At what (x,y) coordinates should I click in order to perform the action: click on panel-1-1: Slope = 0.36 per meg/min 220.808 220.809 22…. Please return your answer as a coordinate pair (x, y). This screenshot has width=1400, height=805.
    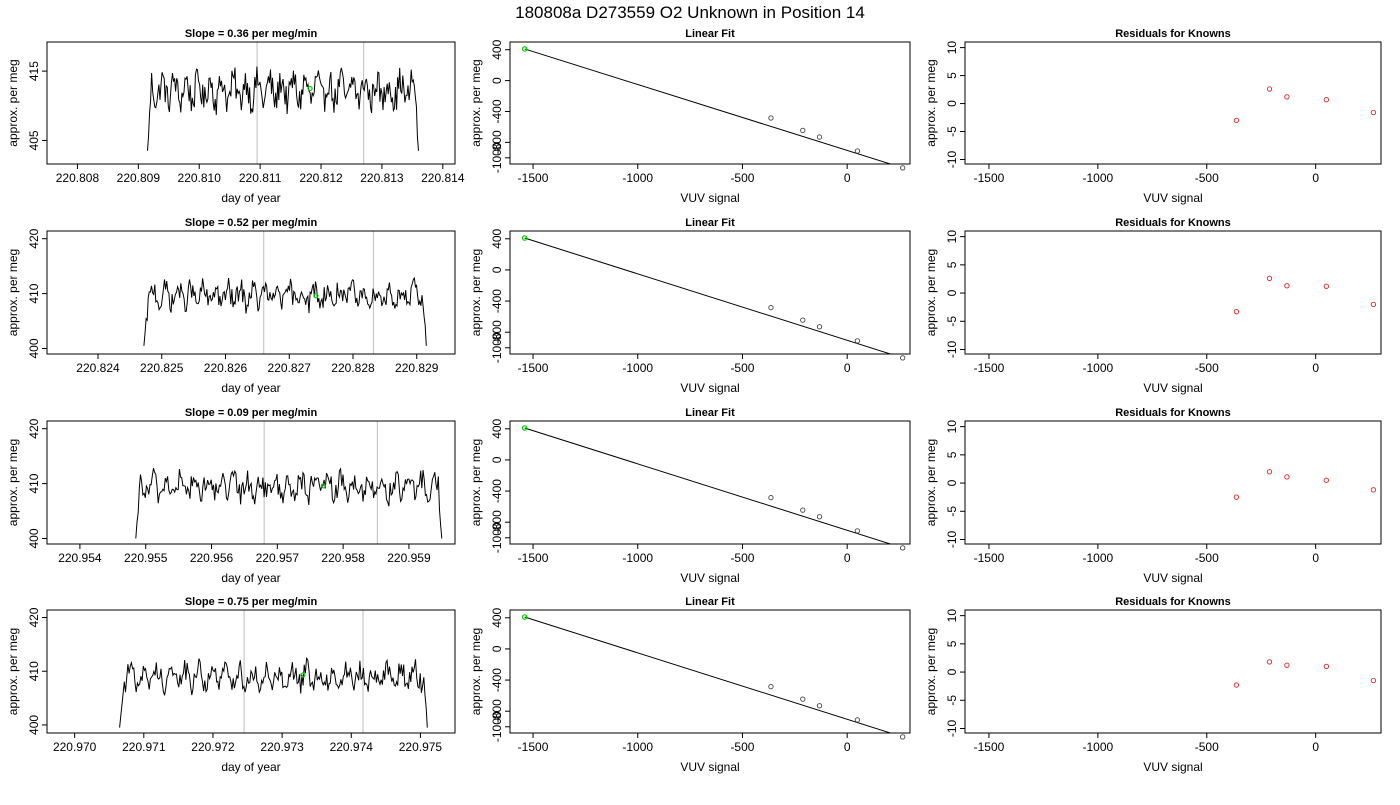
    Looking at the image, I should click on (235, 116).